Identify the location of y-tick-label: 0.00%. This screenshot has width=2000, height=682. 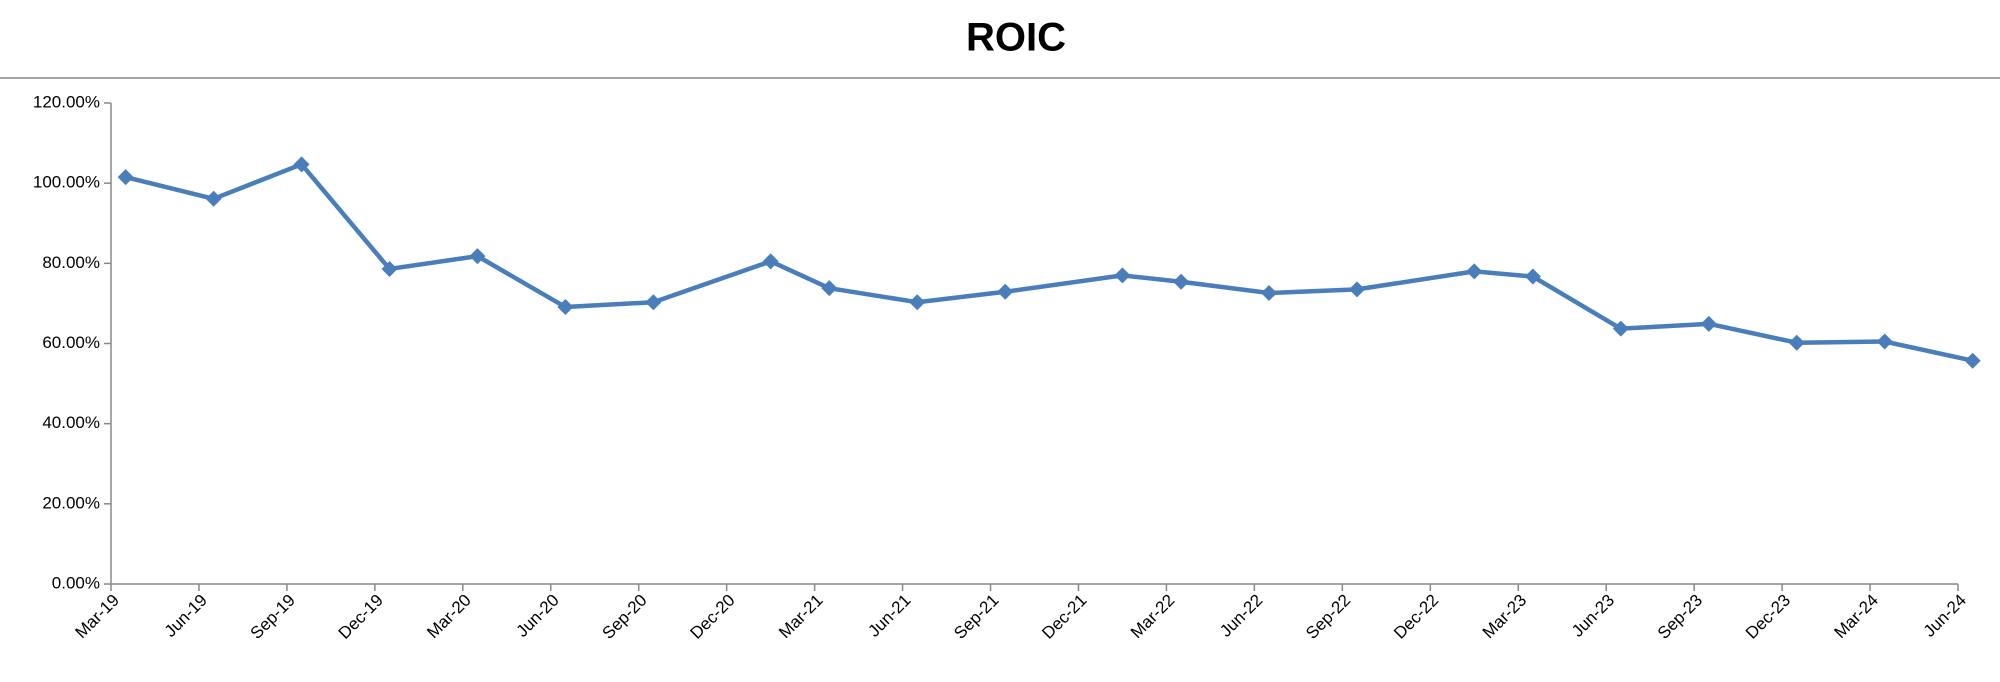
(76, 582).